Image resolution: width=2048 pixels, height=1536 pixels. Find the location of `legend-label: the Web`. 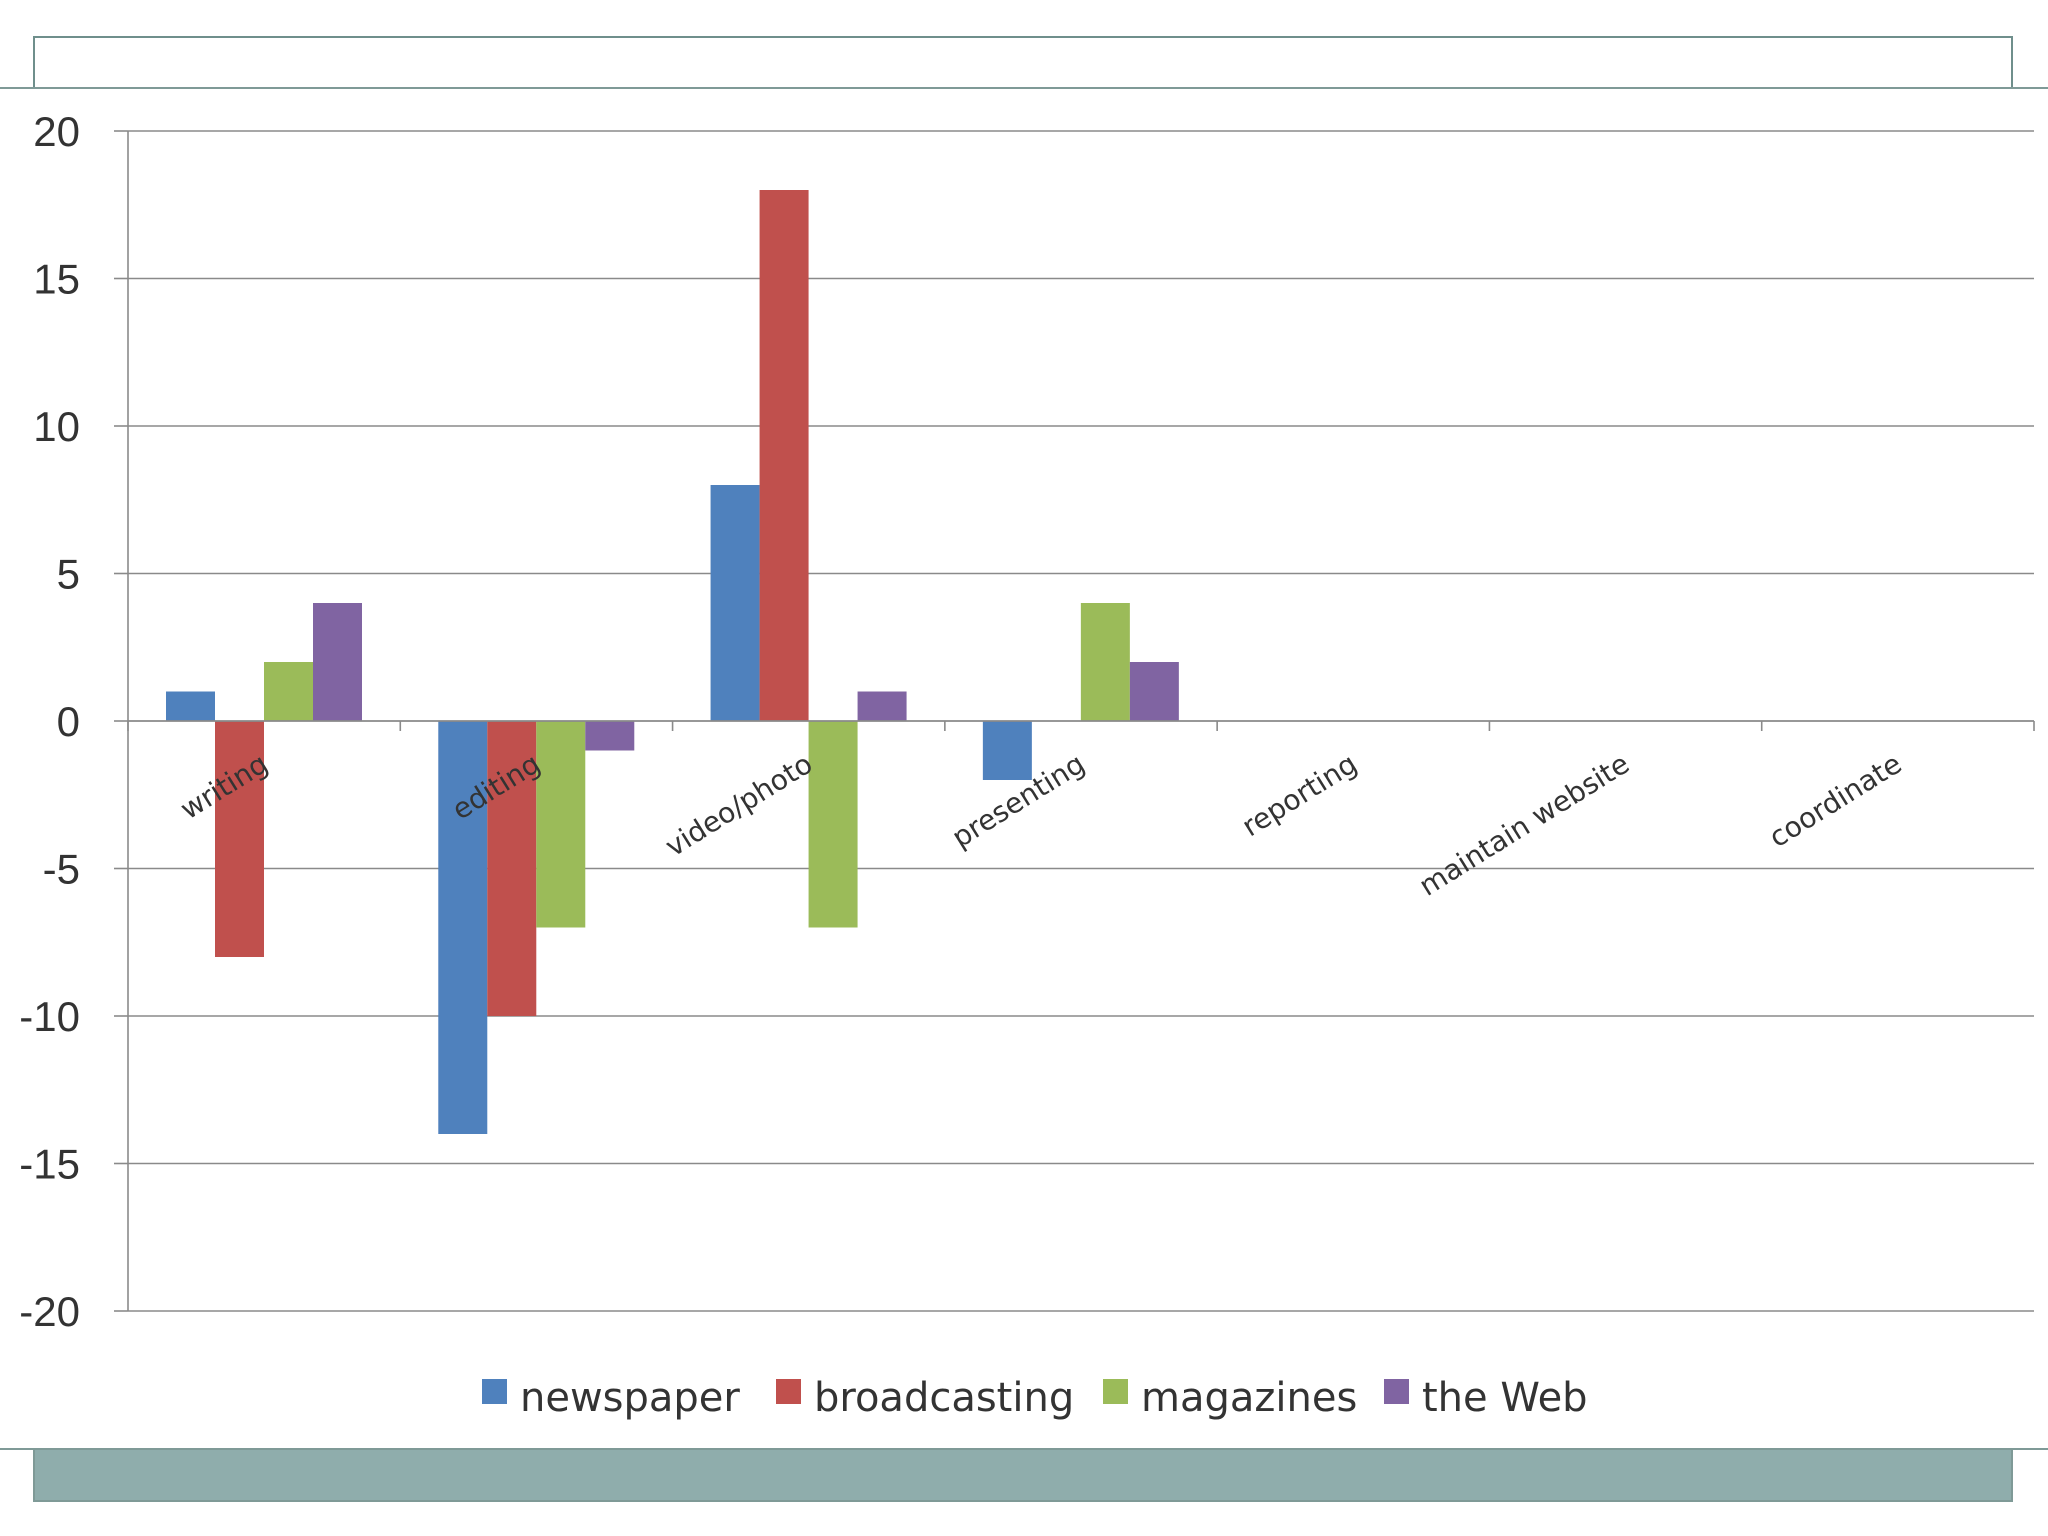

legend-label: the Web is located at coordinates (1505, 1398).